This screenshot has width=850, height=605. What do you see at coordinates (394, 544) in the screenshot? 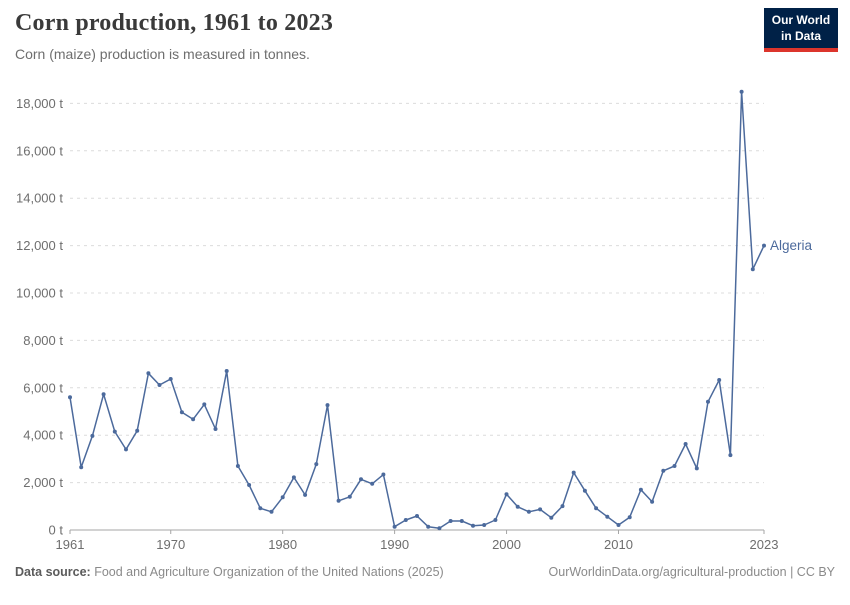
I see `x-tick-label: 1990` at bounding box center [394, 544].